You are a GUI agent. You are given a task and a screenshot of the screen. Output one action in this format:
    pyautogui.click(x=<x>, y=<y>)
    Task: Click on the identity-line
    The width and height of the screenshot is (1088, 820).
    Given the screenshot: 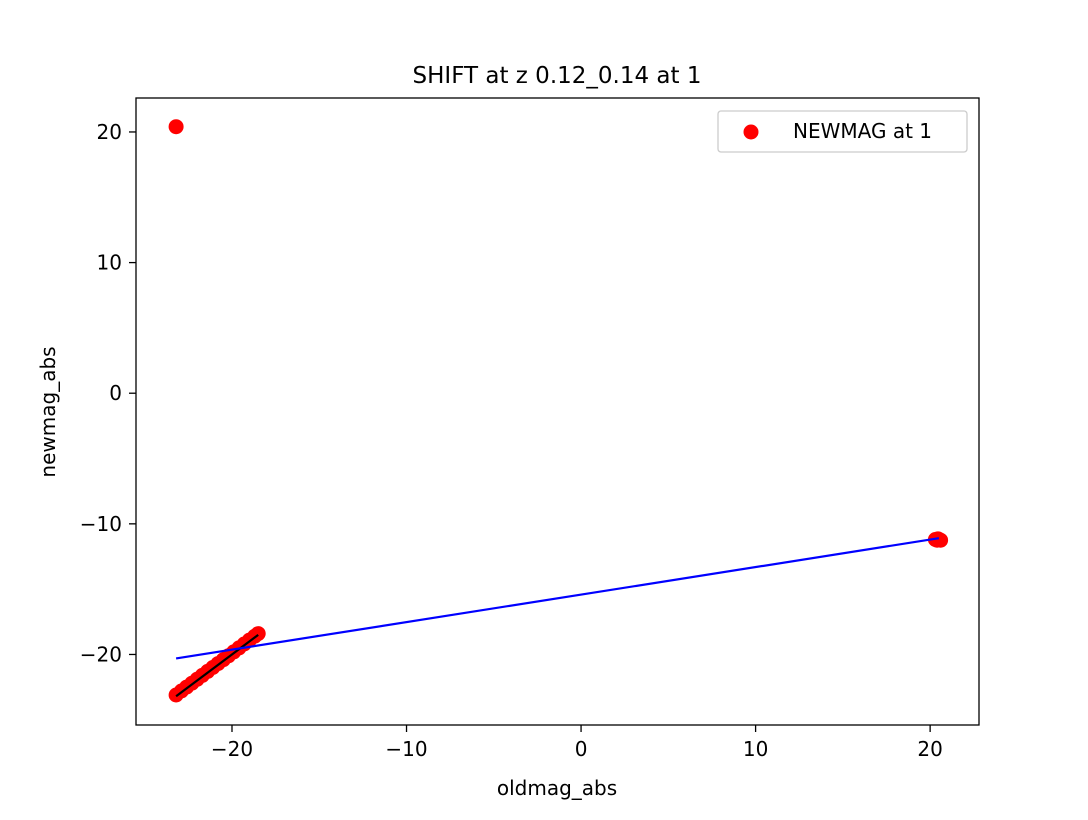 What is the action you would take?
    pyautogui.click(x=217, y=666)
    